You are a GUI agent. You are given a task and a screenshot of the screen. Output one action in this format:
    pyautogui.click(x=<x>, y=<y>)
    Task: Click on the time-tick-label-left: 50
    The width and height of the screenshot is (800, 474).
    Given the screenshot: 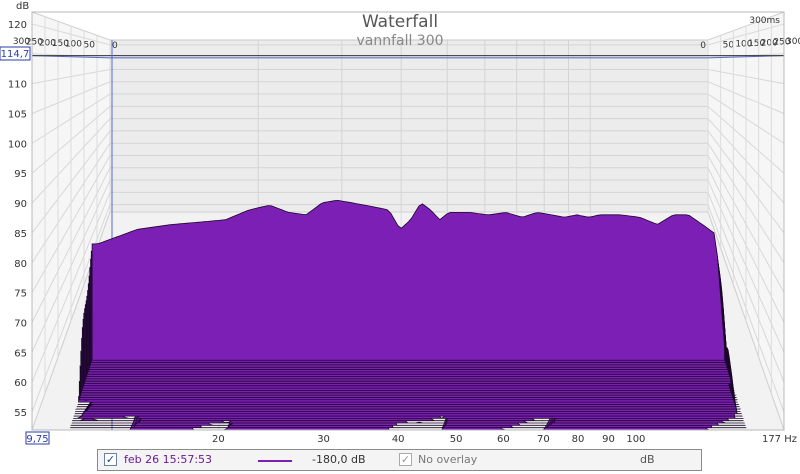 What is the action you would take?
    pyautogui.click(x=90, y=45)
    